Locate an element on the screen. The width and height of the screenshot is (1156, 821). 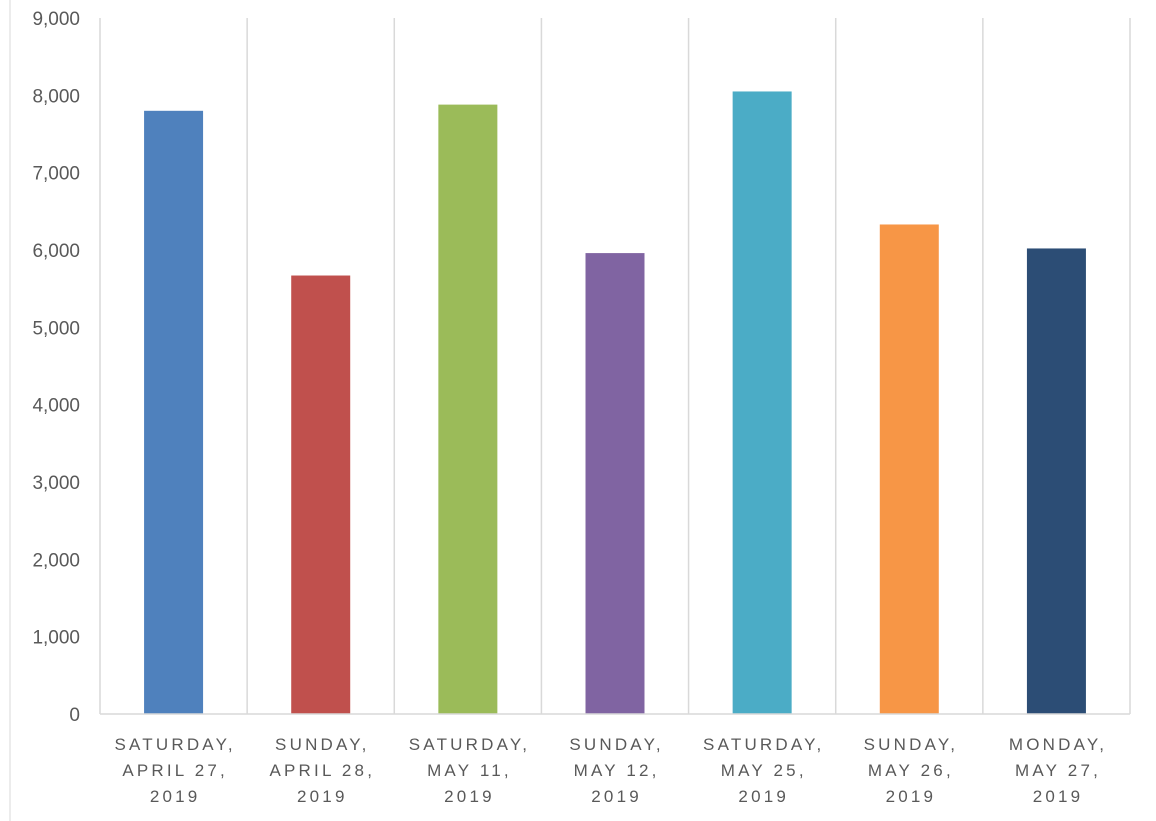
y-tick-label: 8,000 is located at coordinates (56, 96).